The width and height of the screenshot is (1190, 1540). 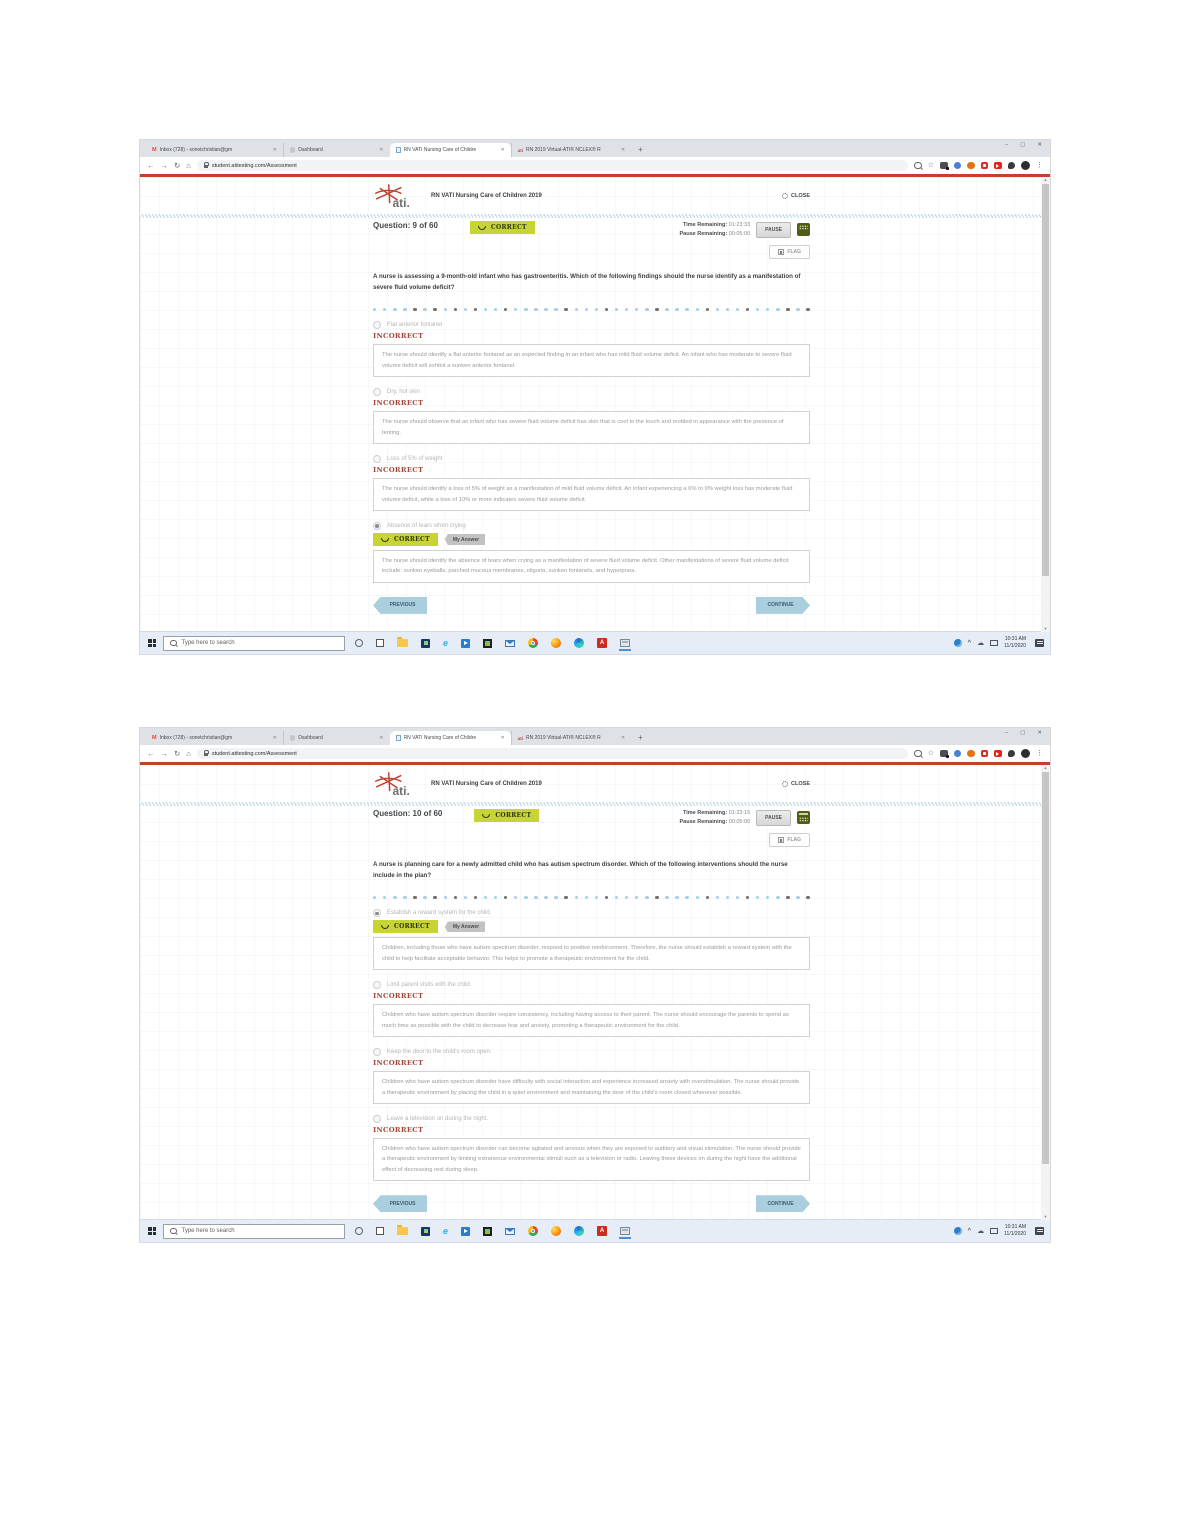 I want to click on tab-virtual-ati: ati RN 2019 Virtual-ATI® NCLEX® R ✕, so click(x=570, y=150).